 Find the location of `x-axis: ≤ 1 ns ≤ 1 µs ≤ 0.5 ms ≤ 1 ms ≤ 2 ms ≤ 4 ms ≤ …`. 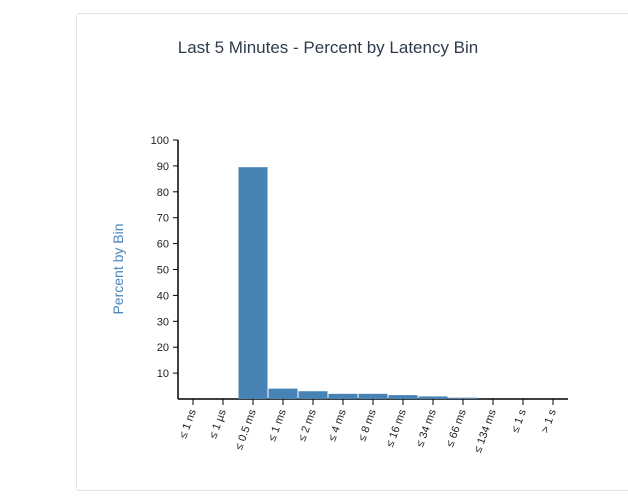

x-axis: ≤ 1 ns ≤ 1 µs ≤ 0.5 ms ≤ 1 ms ≤ 2 ms ≤ 4 ms ≤ … is located at coordinates (372, 426).